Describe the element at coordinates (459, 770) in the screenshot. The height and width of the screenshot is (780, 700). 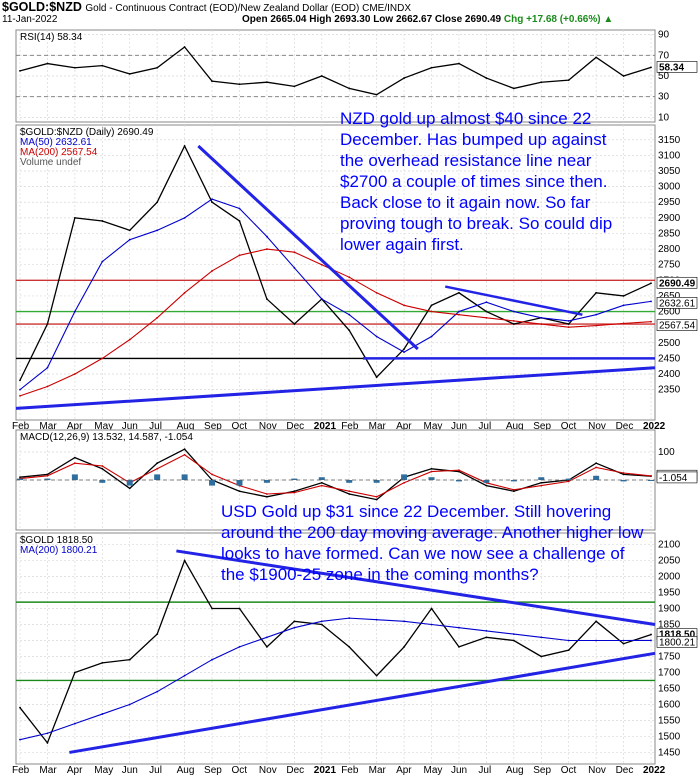
I see `x-tick-label: Jun` at that location.